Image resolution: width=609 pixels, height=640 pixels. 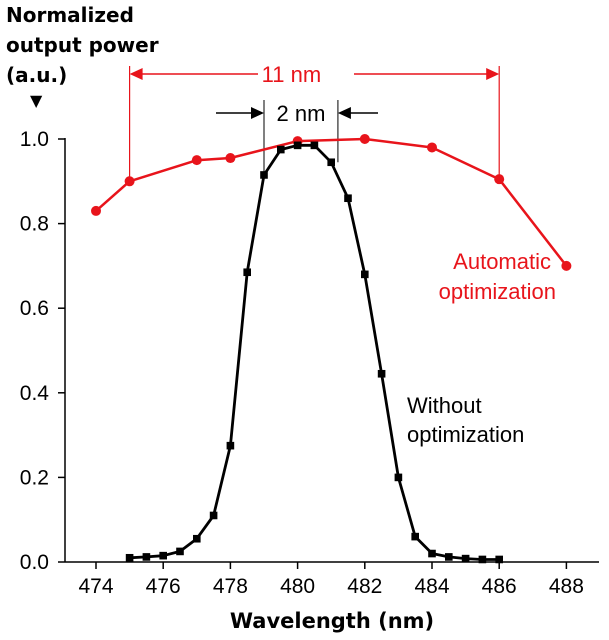 I want to click on y-tick-label: 0.0, so click(x=34, y=562).